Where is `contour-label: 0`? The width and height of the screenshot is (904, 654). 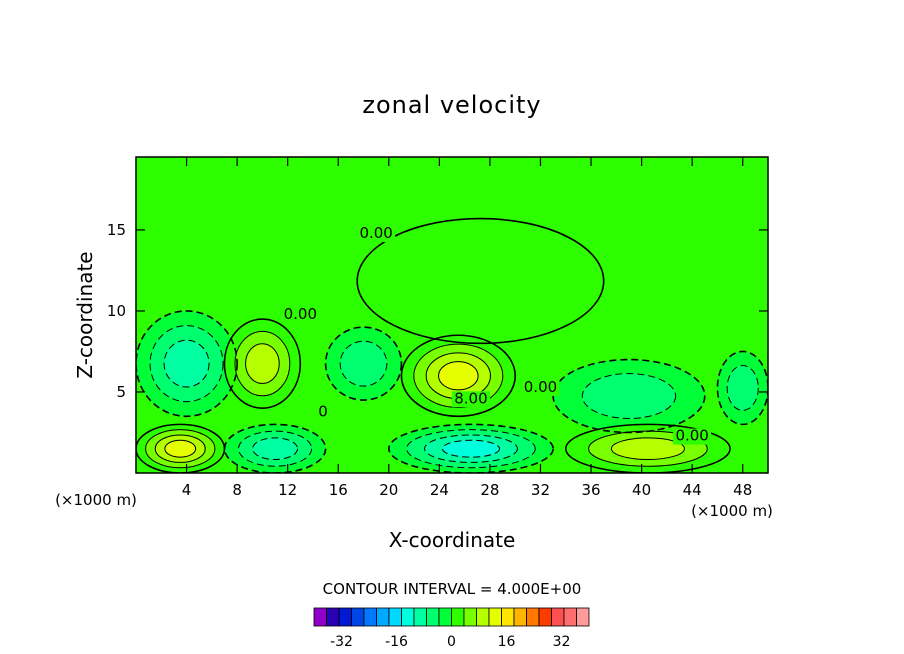 contour-label: 0 is located at coordinates (323, 411).